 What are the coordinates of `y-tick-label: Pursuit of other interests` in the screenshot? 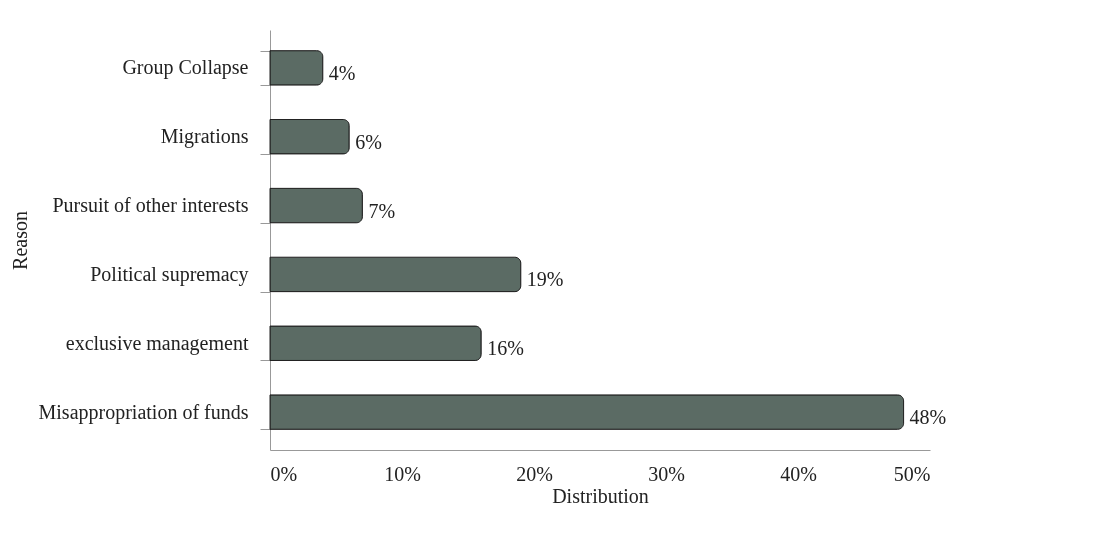 It's located at (150, 205).